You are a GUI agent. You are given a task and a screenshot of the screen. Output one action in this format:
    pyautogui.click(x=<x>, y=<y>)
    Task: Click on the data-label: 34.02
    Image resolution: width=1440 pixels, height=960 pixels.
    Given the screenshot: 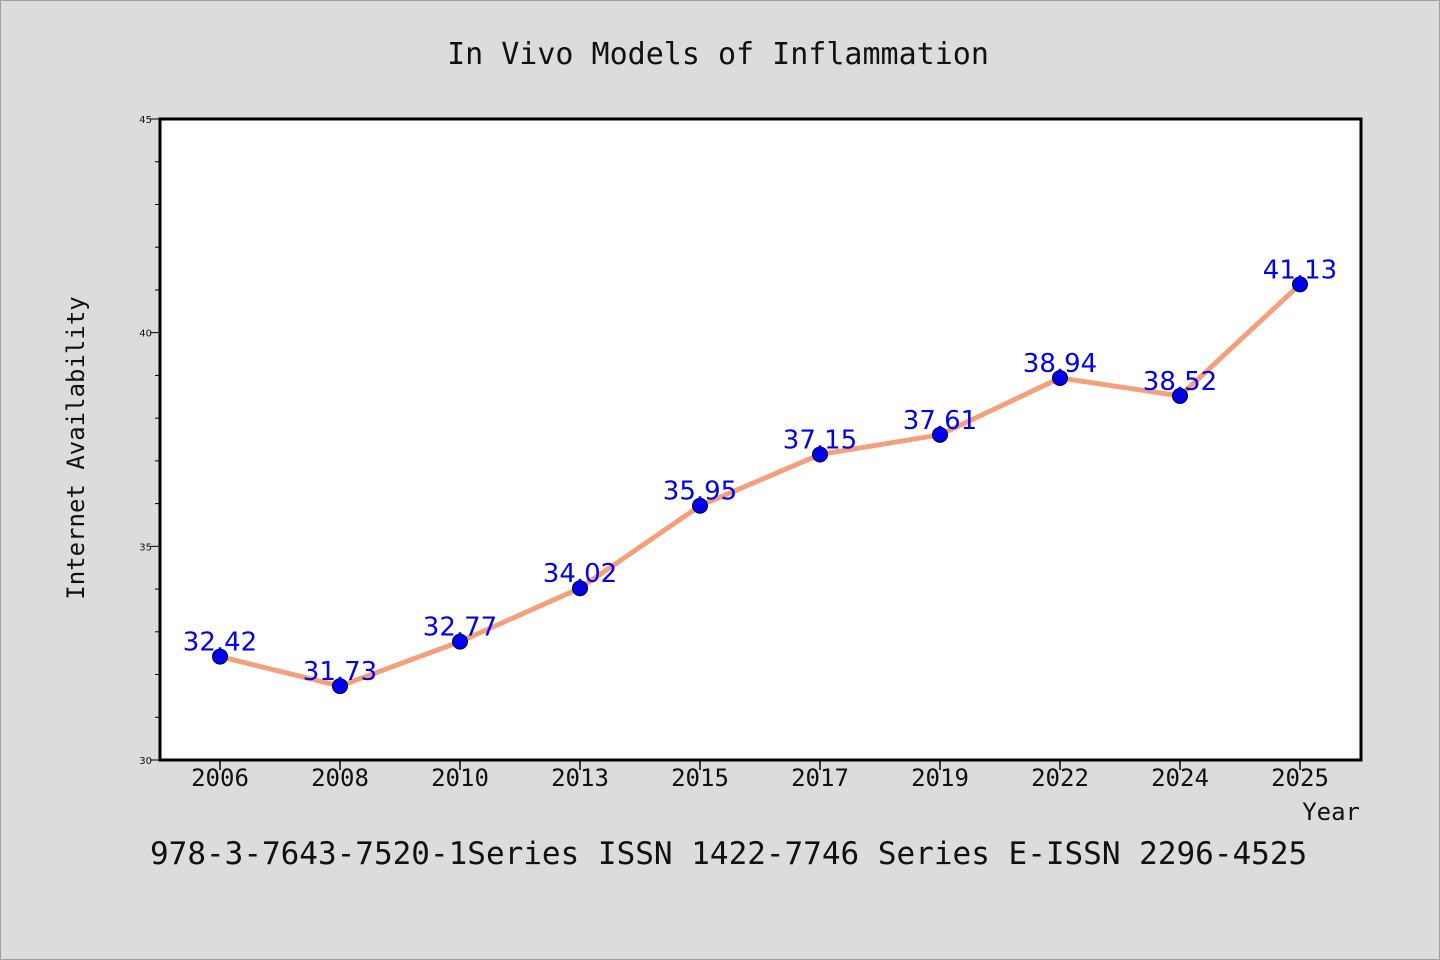 What is the action you would take?
    pyautogui.click(x=580, y=574)
    